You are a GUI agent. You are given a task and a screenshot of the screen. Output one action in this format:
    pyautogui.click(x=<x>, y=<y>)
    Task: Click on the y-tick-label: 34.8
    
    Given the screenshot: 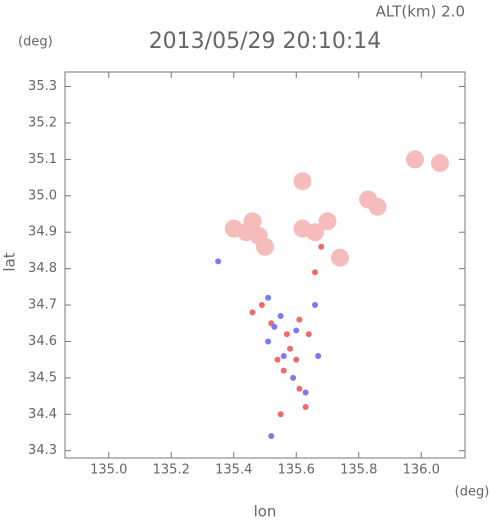 What is the action you would take?
    pyautogui.click(x=42, y=268)
    